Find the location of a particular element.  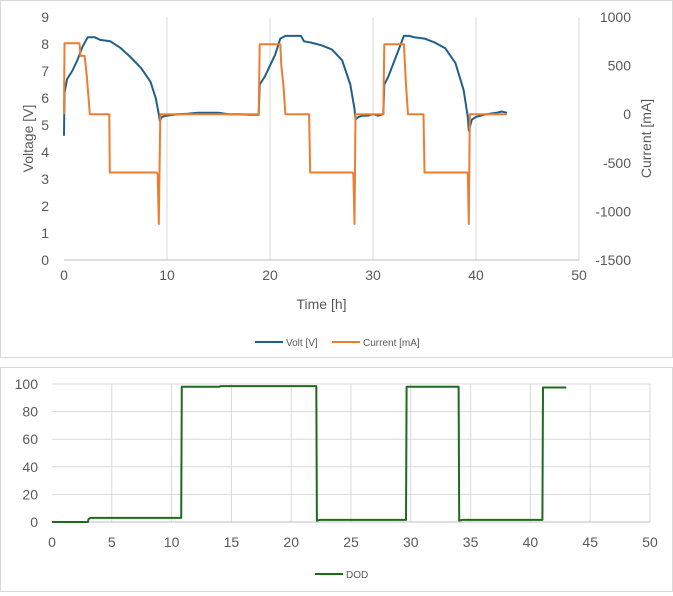

y2-axis-title: Current [mA] is located at coordinates (646, 138).